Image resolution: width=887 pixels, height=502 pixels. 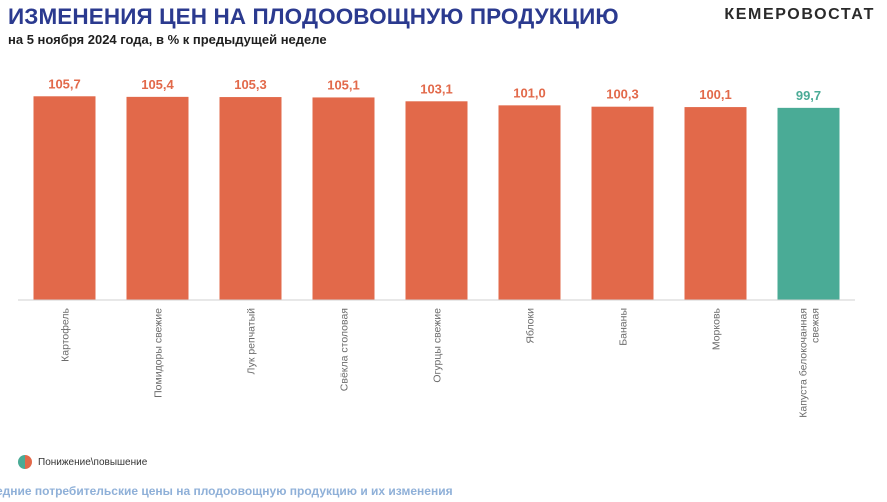 I want to click on legend: Понижение\повышение, so click(x=82, y=462).